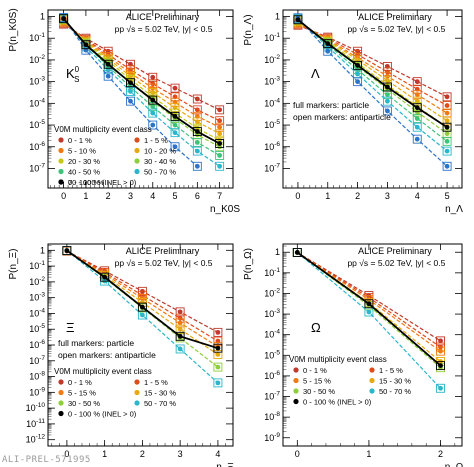  What do you see at coordinates (84, 172) in the screenshot?
I see `legend-label: 40 - 50 %` at bounding box center [84, 172].